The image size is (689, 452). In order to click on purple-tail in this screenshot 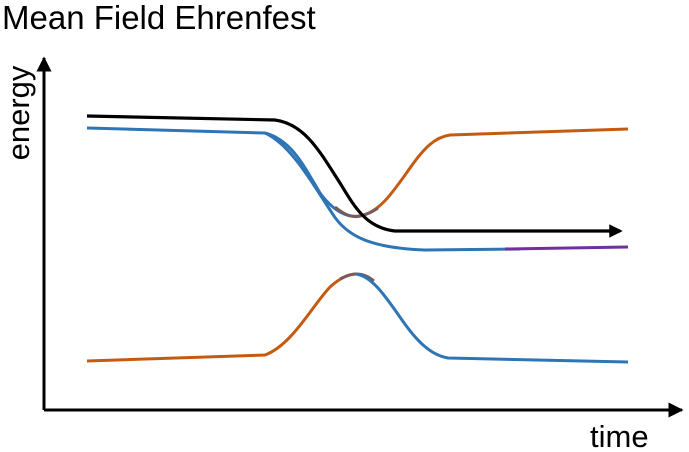, I will do `click(566, 248)`.